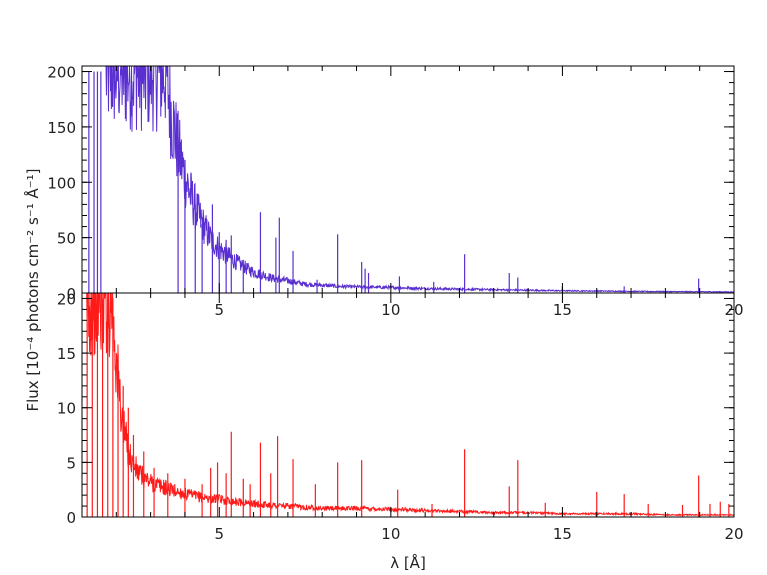 The image size is (767, 575). What do you see at coordinates (219, 310) in the screenshot?
I see `top-xtick-label-0: 5` at bounding box center [219, 310].